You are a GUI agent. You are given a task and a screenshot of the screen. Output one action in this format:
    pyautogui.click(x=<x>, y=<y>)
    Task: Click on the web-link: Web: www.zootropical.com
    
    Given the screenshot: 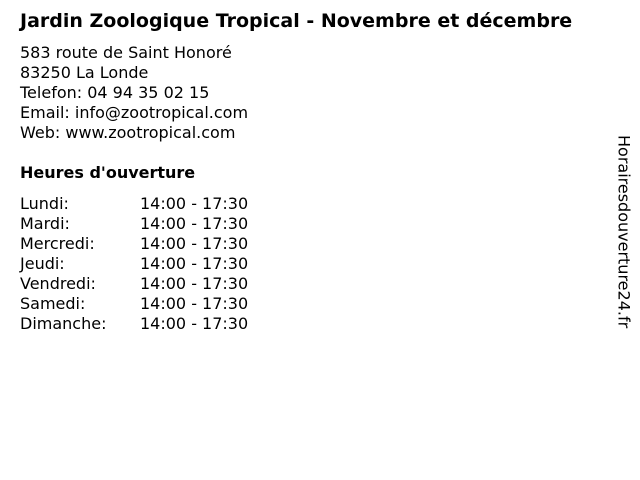 What is the action you would take?
    pyautogui.click(x=128, y=132)
    